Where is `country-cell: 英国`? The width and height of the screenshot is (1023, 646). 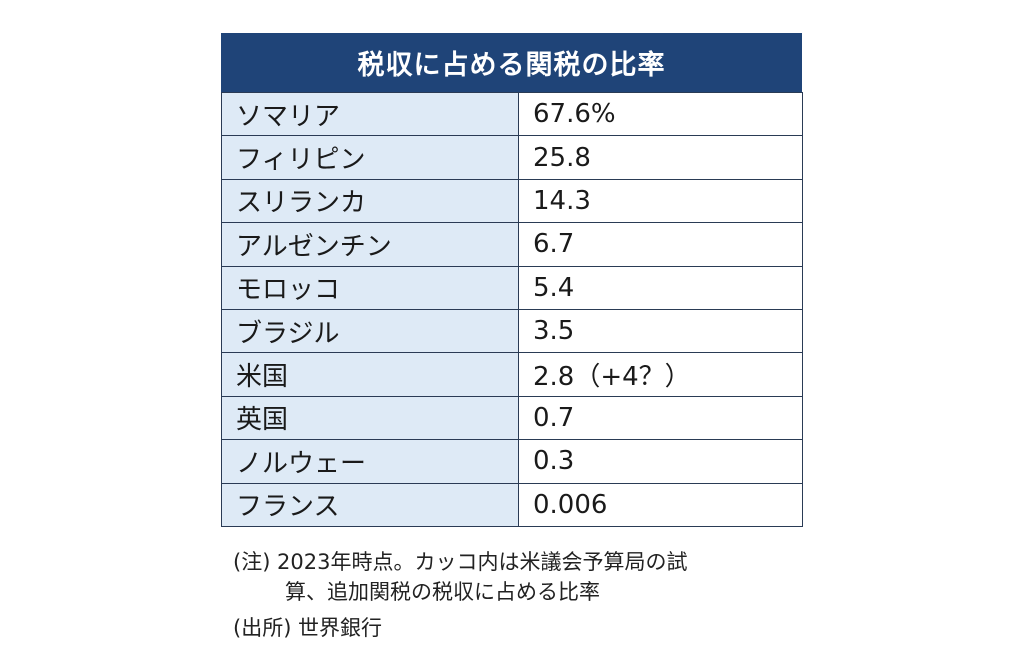 country-cell: 英国 is located at coordinates (370, 418).